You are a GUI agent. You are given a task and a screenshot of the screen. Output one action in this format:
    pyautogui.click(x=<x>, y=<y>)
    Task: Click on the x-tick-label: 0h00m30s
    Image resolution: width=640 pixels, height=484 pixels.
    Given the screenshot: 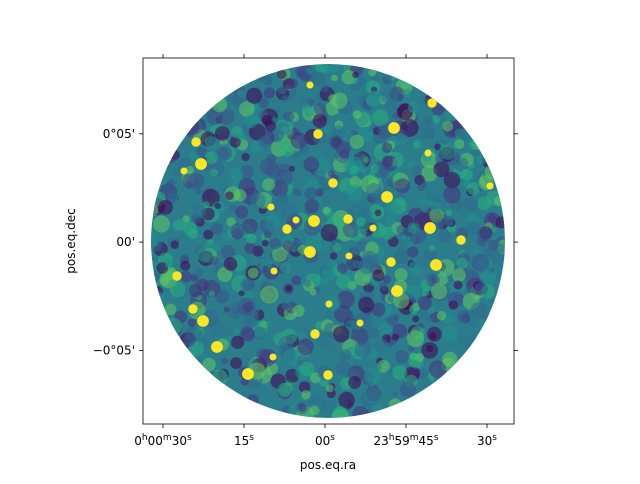 What is the action you would take?
    pyautogui.click(x=163, y=440)
    